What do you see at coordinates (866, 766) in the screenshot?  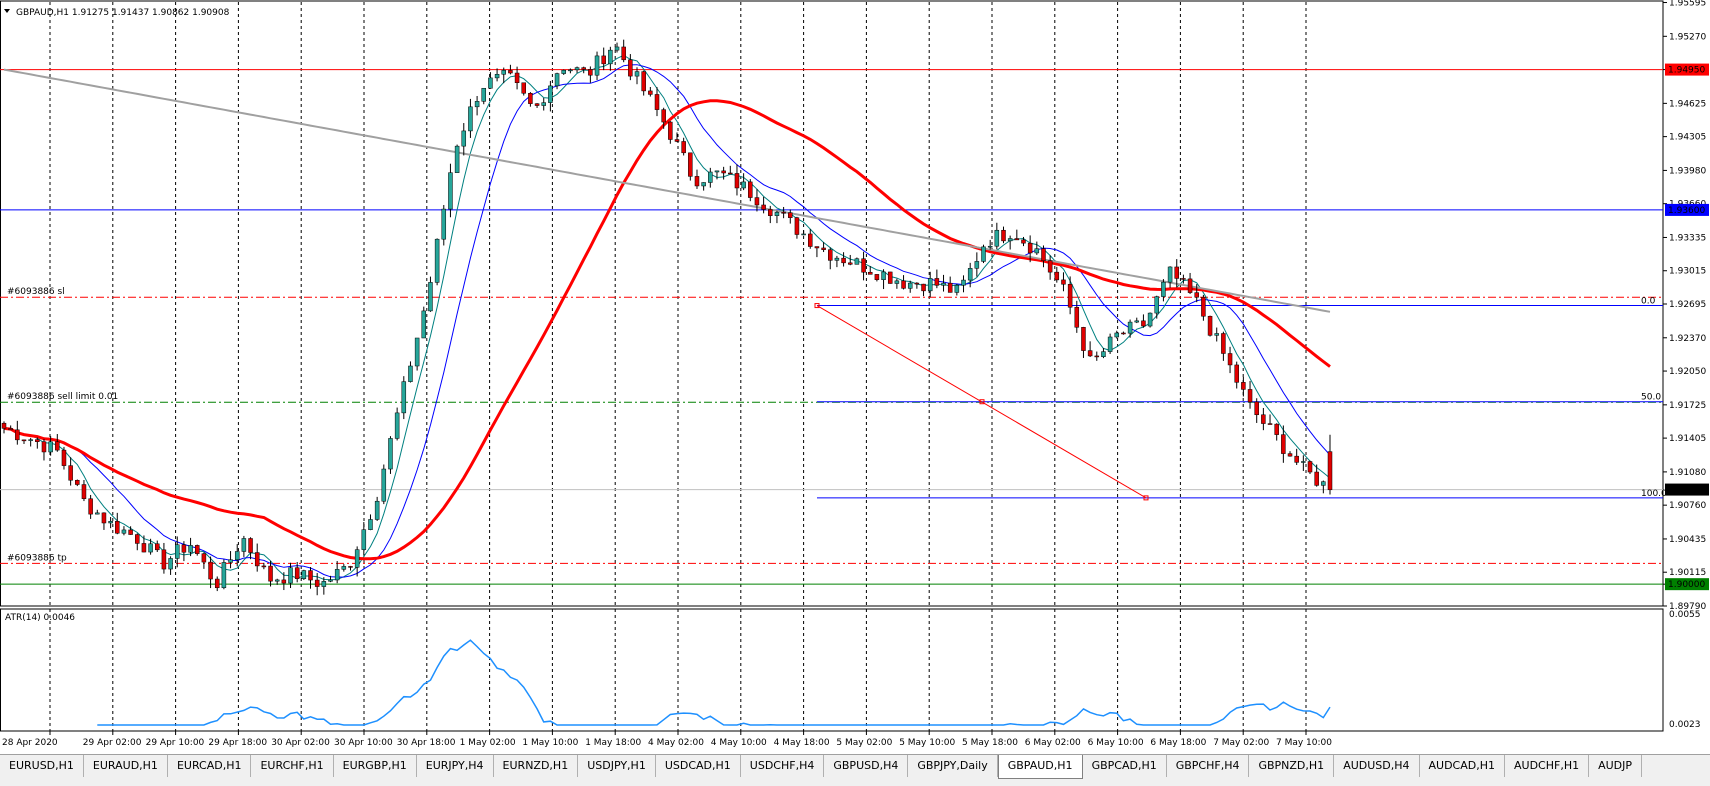 I see `symbol-tab: GBPUSD,H4` at bounding box center [866, 766].